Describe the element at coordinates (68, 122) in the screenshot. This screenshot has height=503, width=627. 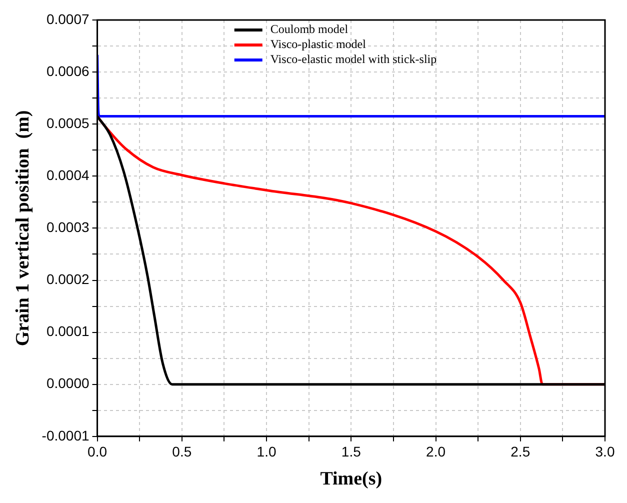
I see `y-tick-label: 0.0005` at that location.